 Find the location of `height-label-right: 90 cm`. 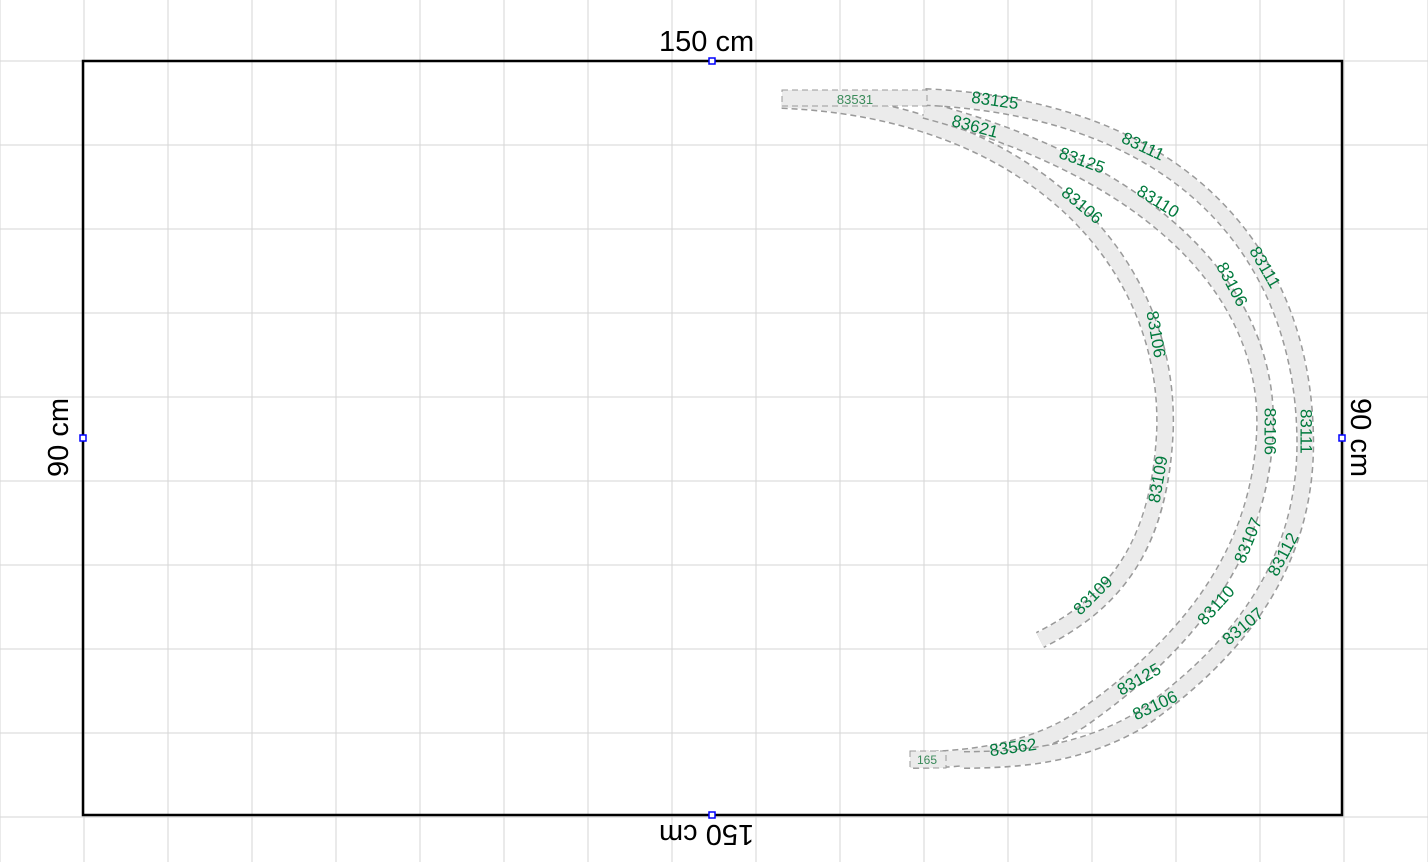

height-label-right: 90 cm is located at coordinates (1359, 437).